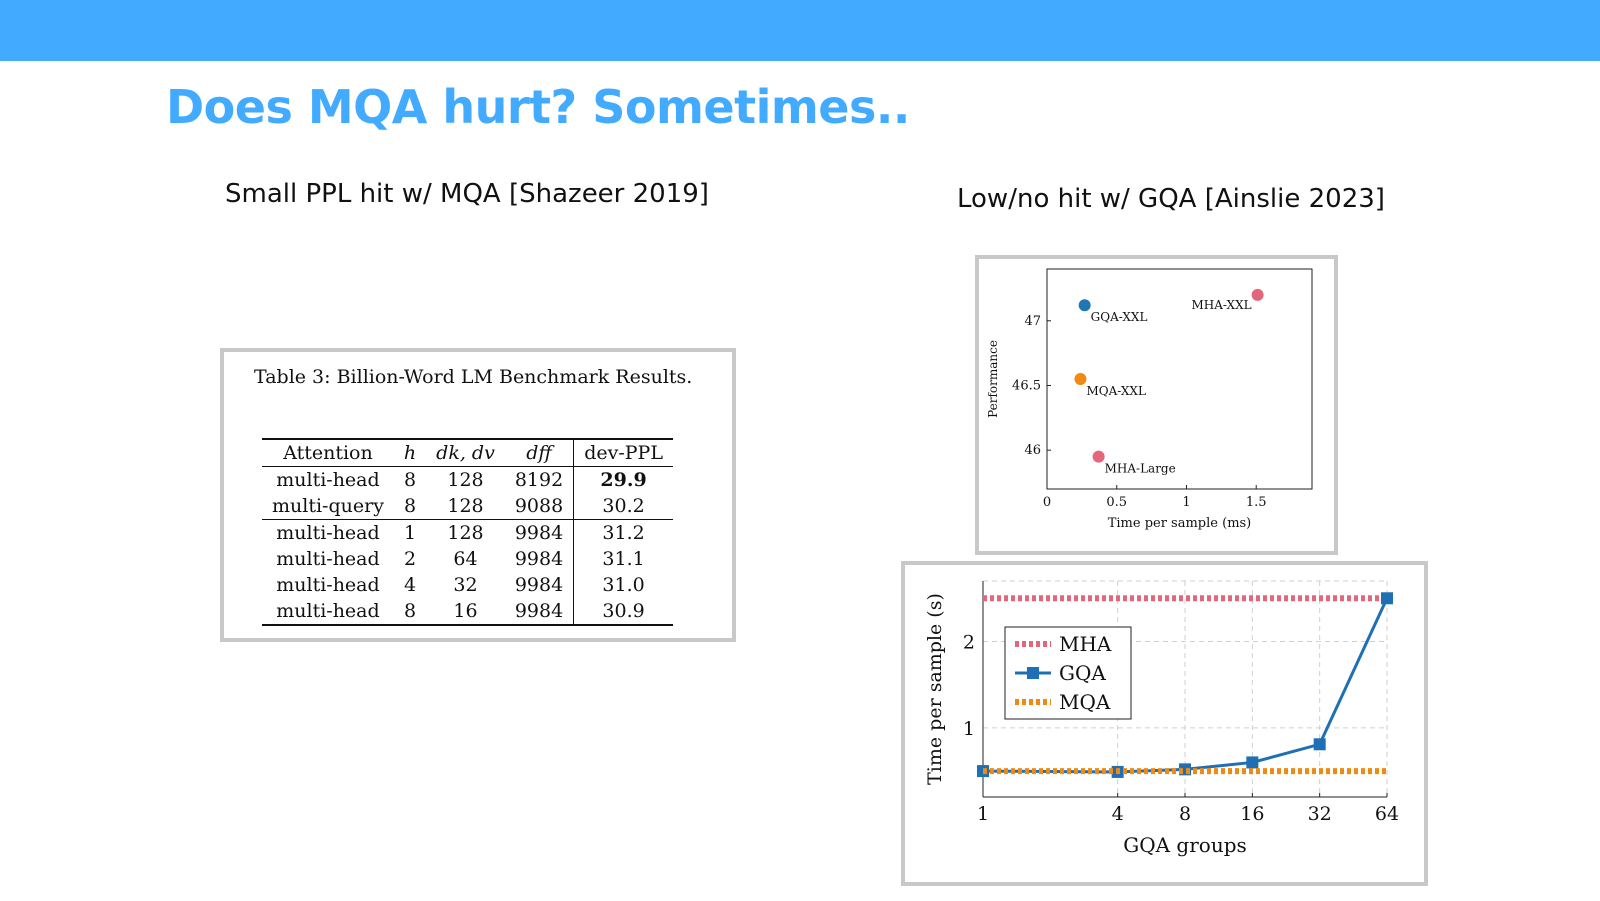 Image resolution: width=1600 pixels, height=901 pixels. What do you see at coordinates (1026, 385) in the screenshot?
I see `y-tick-label: 46.5` at bounding box center [1026, 385].